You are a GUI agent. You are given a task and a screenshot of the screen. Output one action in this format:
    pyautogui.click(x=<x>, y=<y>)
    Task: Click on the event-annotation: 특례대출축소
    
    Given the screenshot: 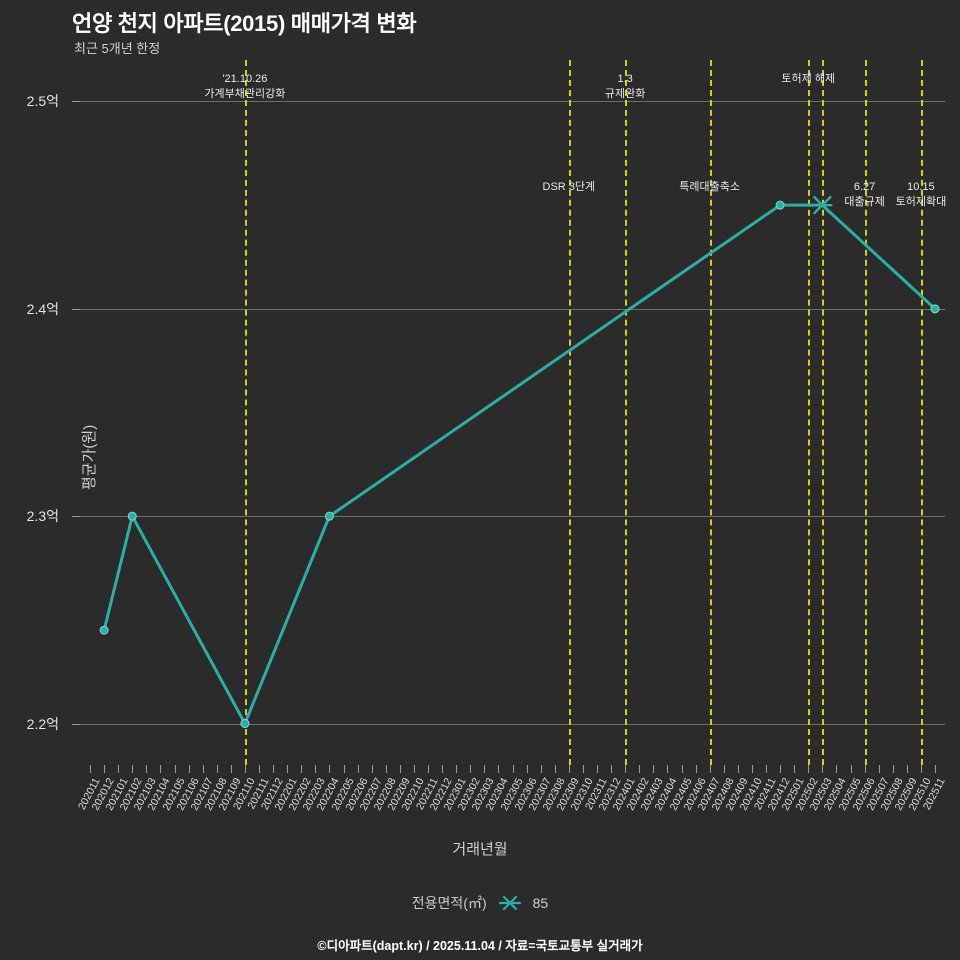 What is the action you would take?
    pyautogui.click(x=709, y=187)
    